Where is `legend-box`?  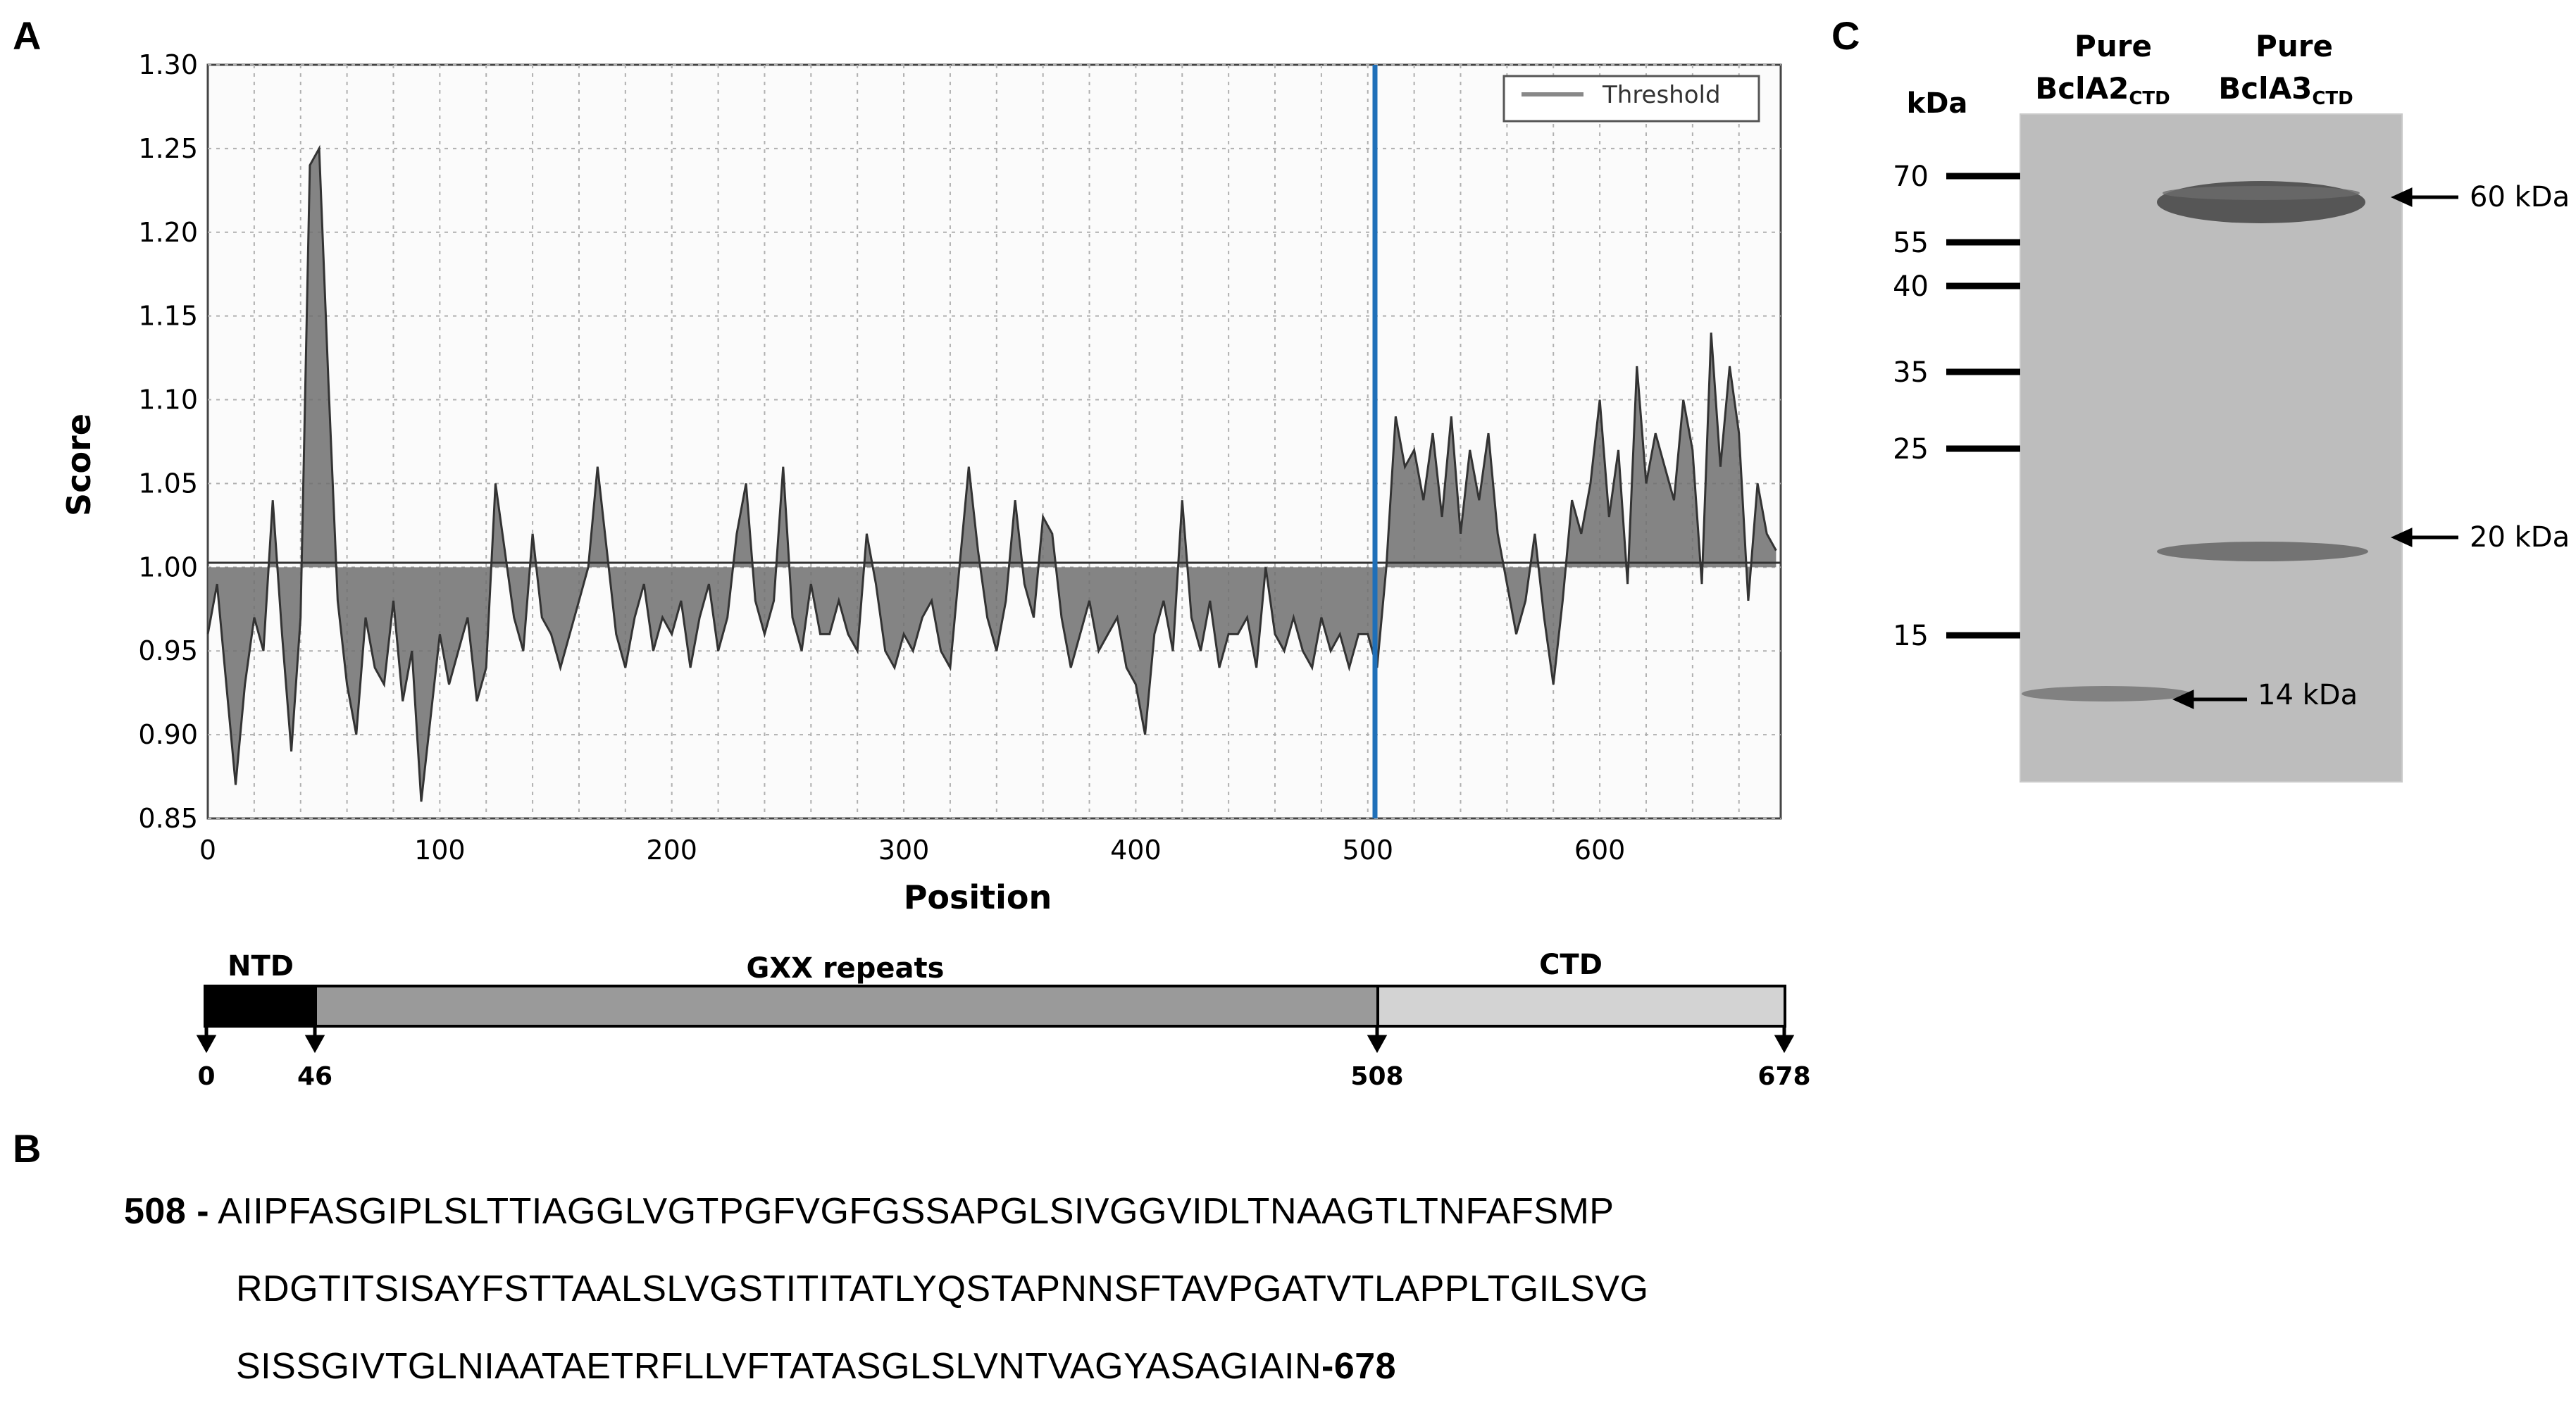 legend-box is located at coordinates (1631, 99).